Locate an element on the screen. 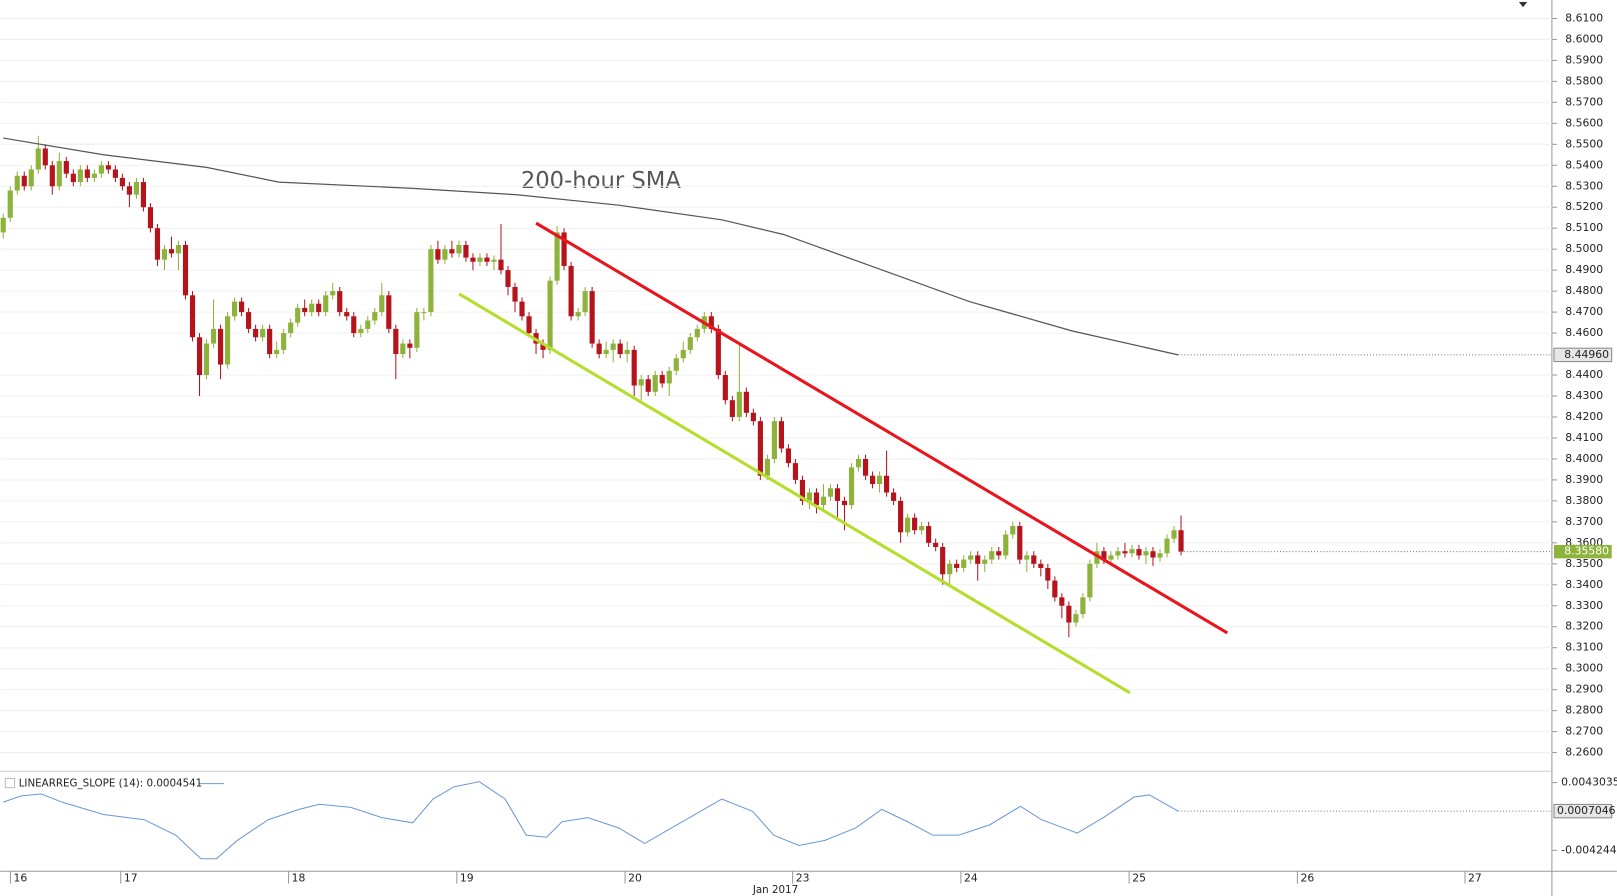 The height and width of the screenshot is (896, 1617). y-tick-label: 8.4600 is located at coordinates (1584, 332).